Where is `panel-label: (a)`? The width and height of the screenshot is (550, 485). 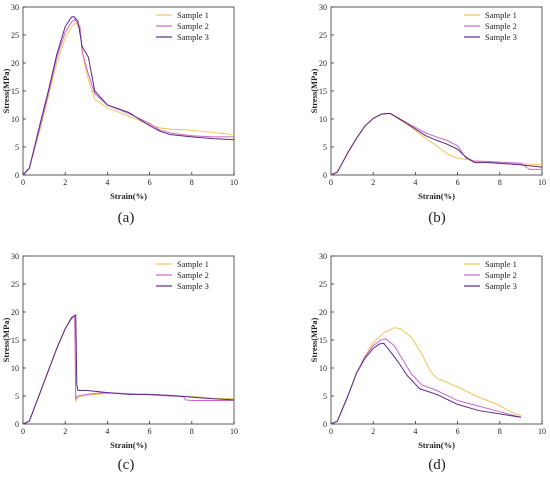
panel-label: (a) is located at coordinates (126, 218).